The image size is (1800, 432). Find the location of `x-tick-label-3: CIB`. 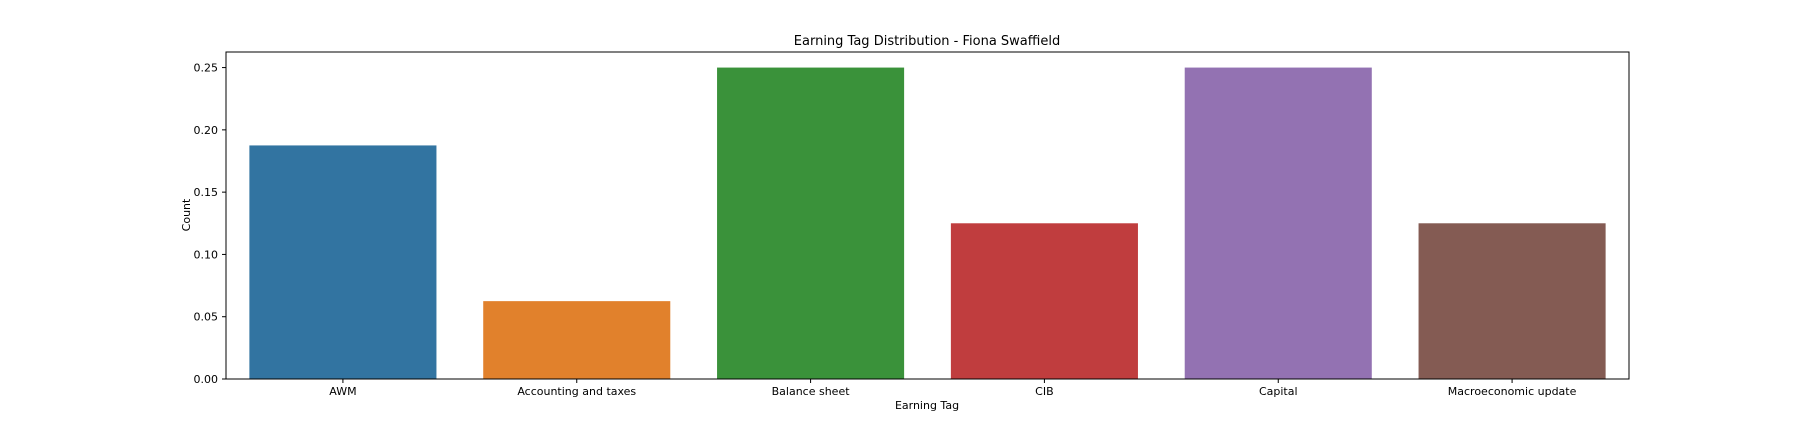

x-tick-label-3: CIB is located at coordinates (1044, 391).